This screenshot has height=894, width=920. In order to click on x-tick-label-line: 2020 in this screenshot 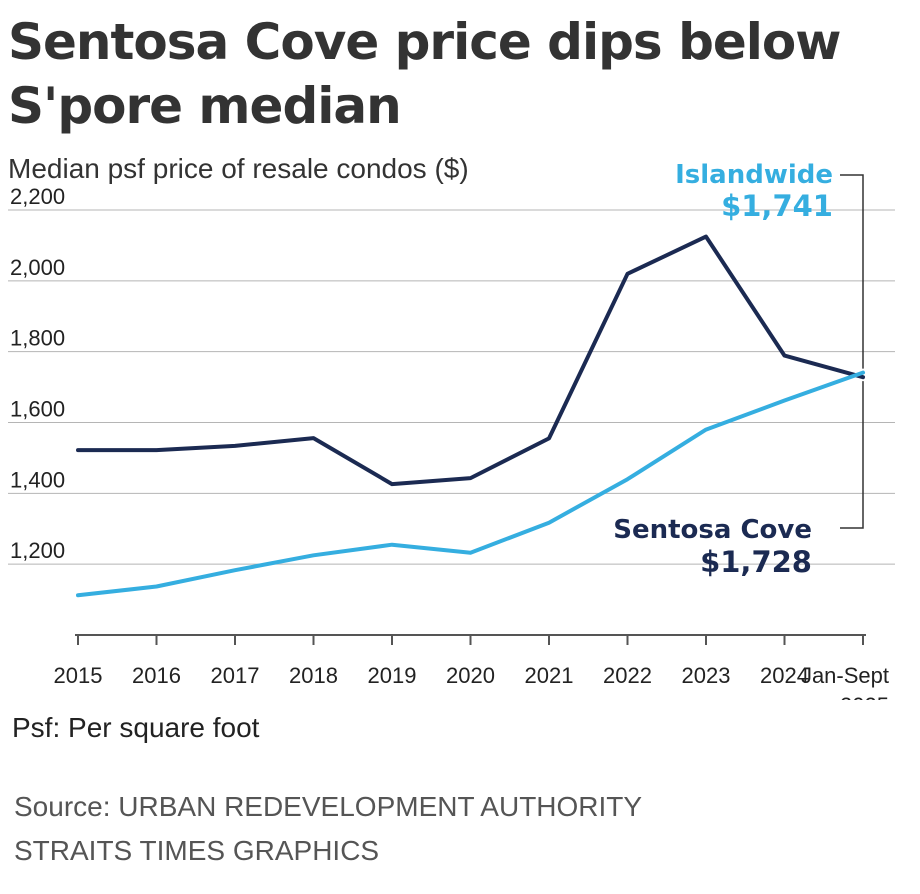, I will do `click(470, 675)`.